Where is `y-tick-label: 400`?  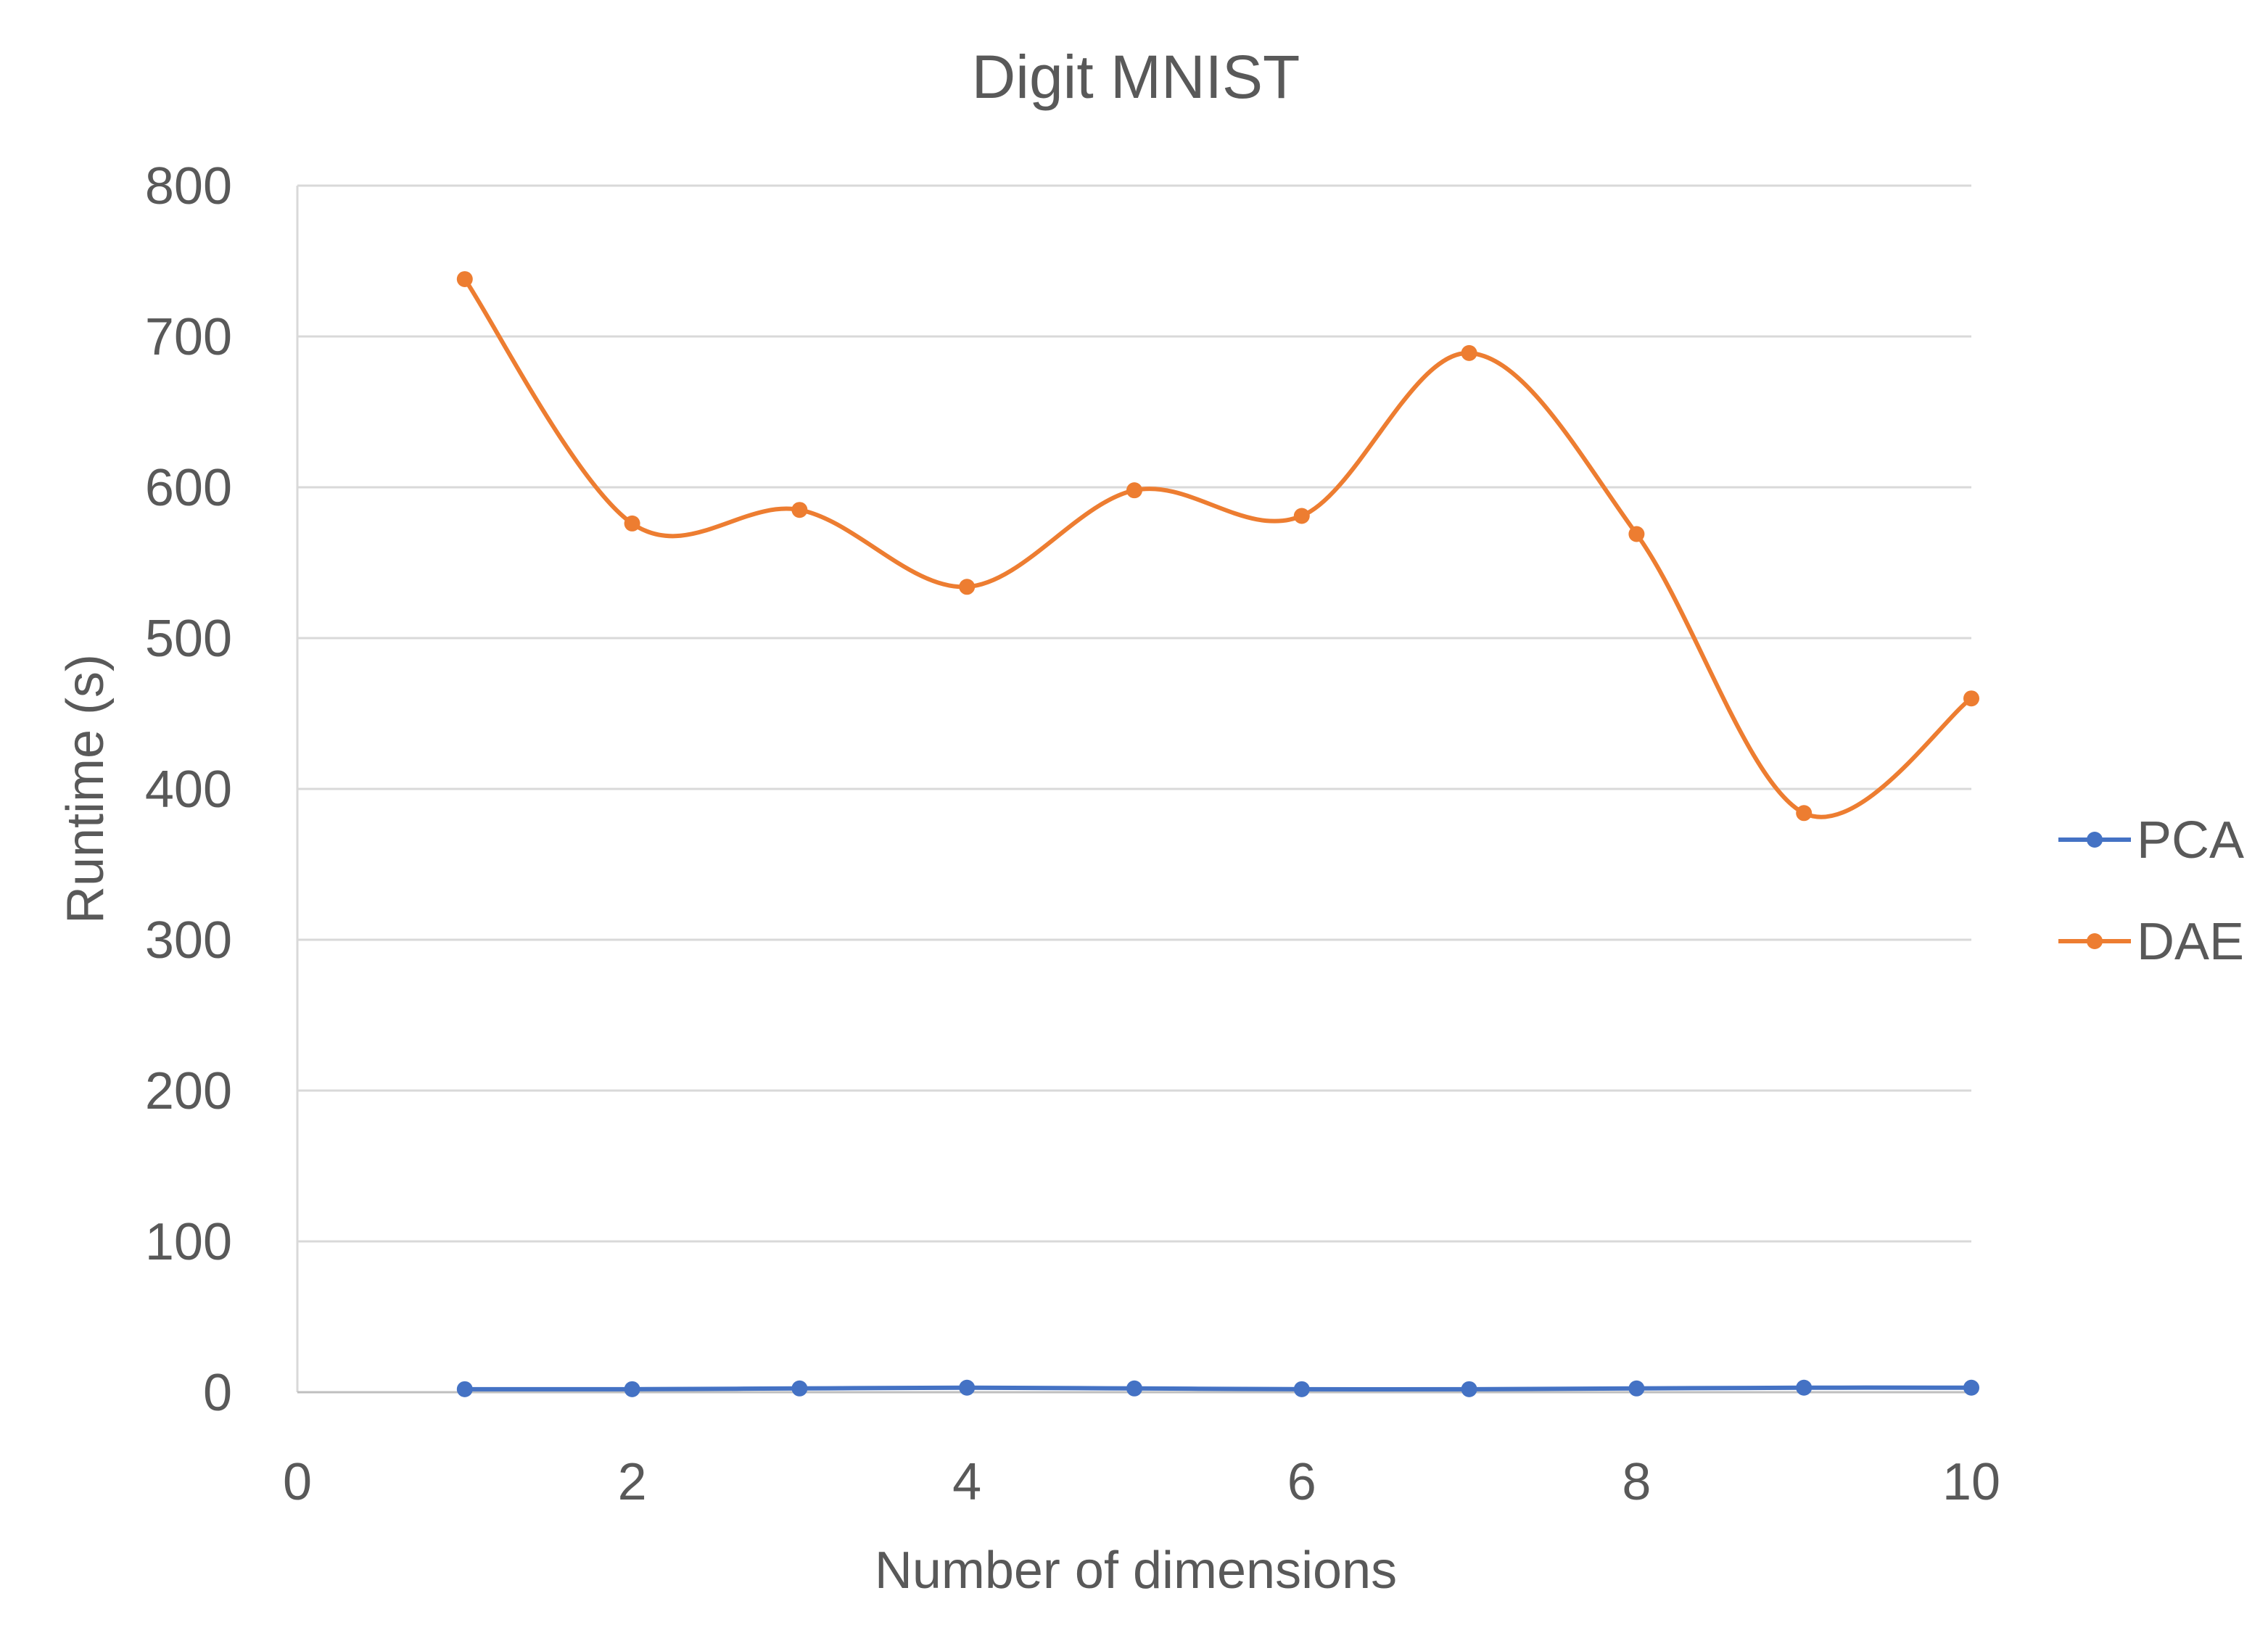
y-tick-label: 400 is located at coordinates (188, 790).